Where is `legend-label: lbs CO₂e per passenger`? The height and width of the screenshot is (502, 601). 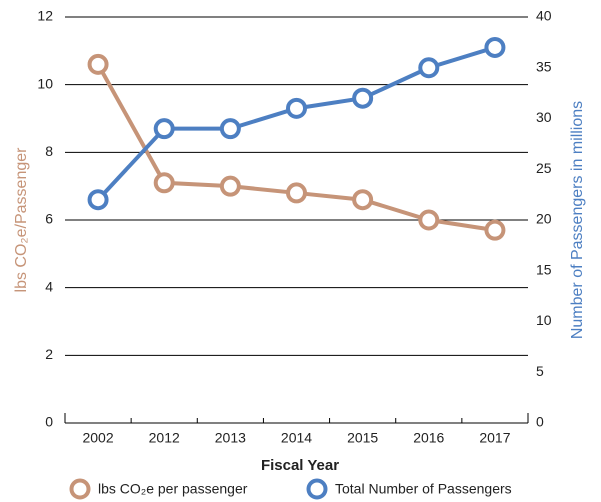 legend-label: lbs CO₂e per passenger is located at coordinates (173, 489).